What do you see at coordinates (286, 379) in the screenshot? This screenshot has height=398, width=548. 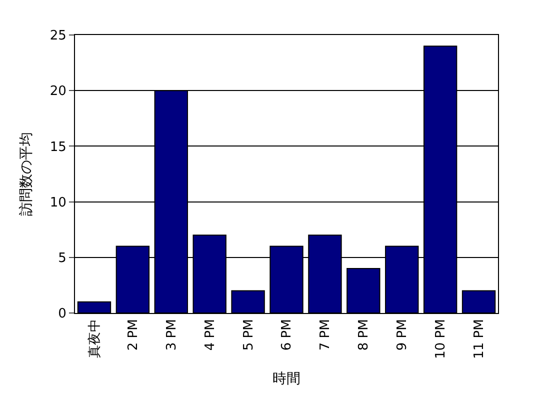 I see `x-axis-title: 時間` at bounding box center [286, 379].